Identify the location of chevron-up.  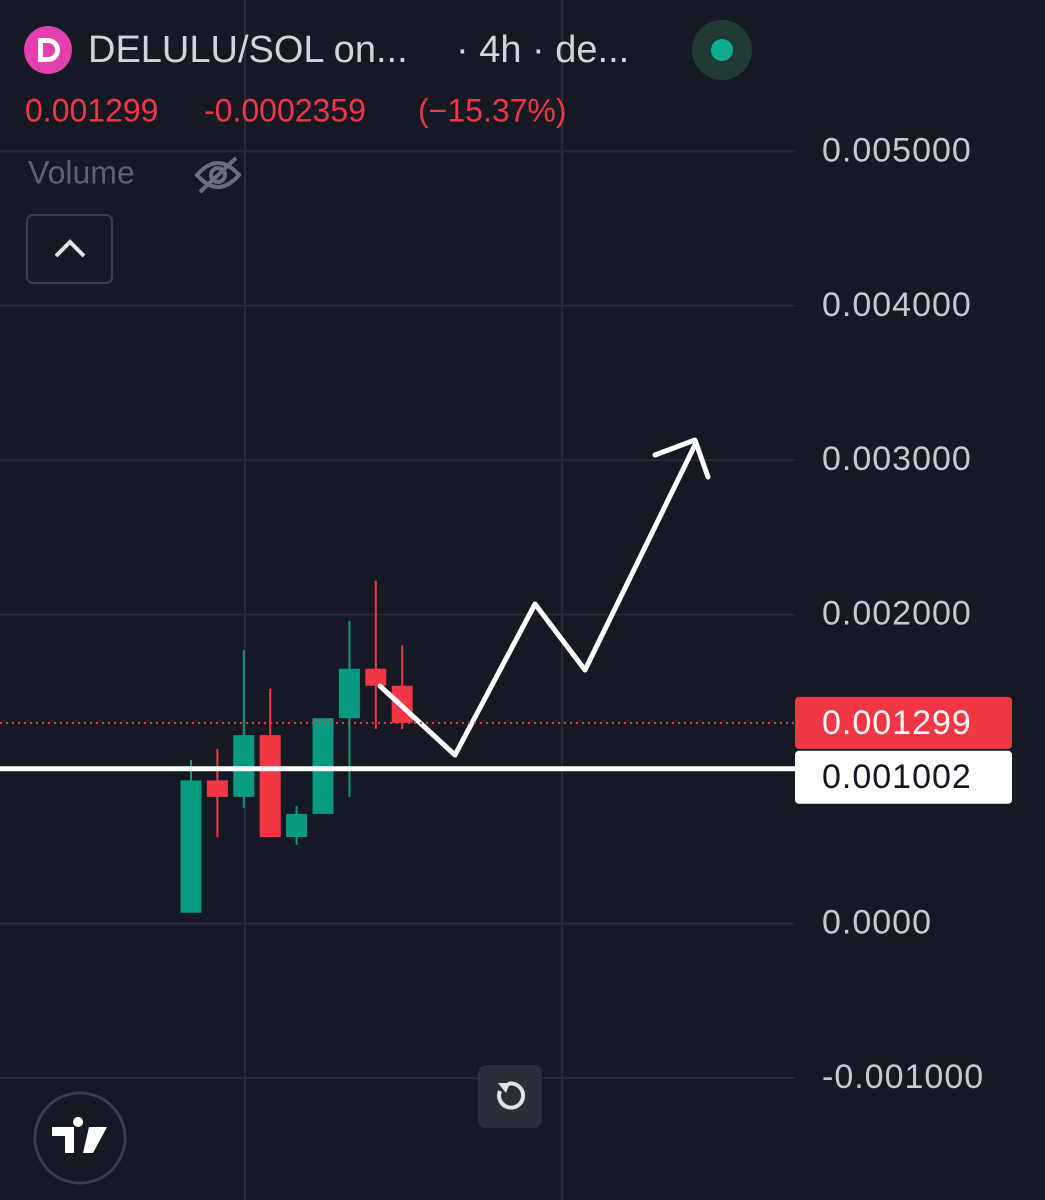
(70, 248).